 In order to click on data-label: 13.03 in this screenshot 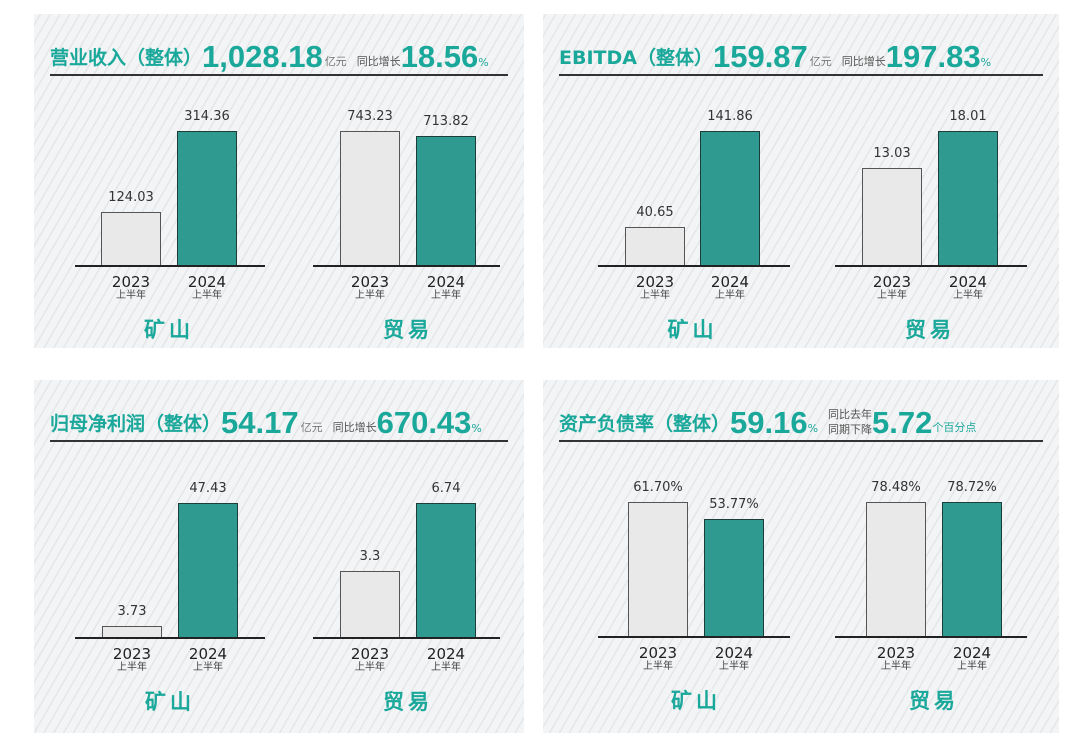, I will do `click(892, 154)`.